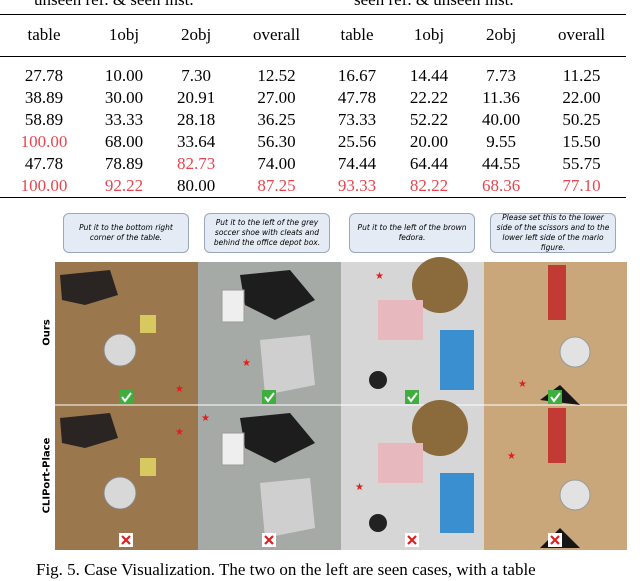 The height and width of the screenshot is (581, 640). What do you see at coordinates (434, 5) in the screenshot?
I see `group-header: seen ref. & unseen inst.` at bounding box center [434, 5].